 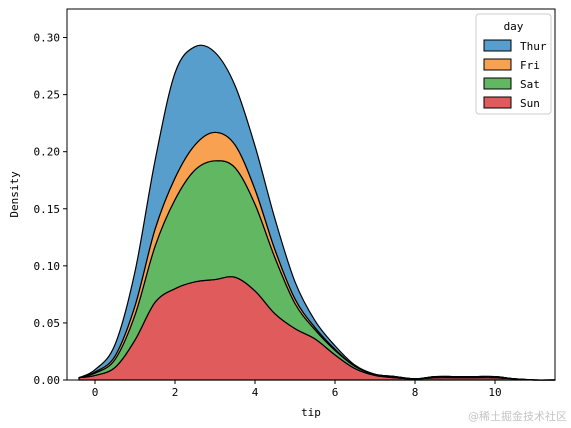 I want to click on watermark: @稀土掘金技术社区, so click(x=517, y=416).